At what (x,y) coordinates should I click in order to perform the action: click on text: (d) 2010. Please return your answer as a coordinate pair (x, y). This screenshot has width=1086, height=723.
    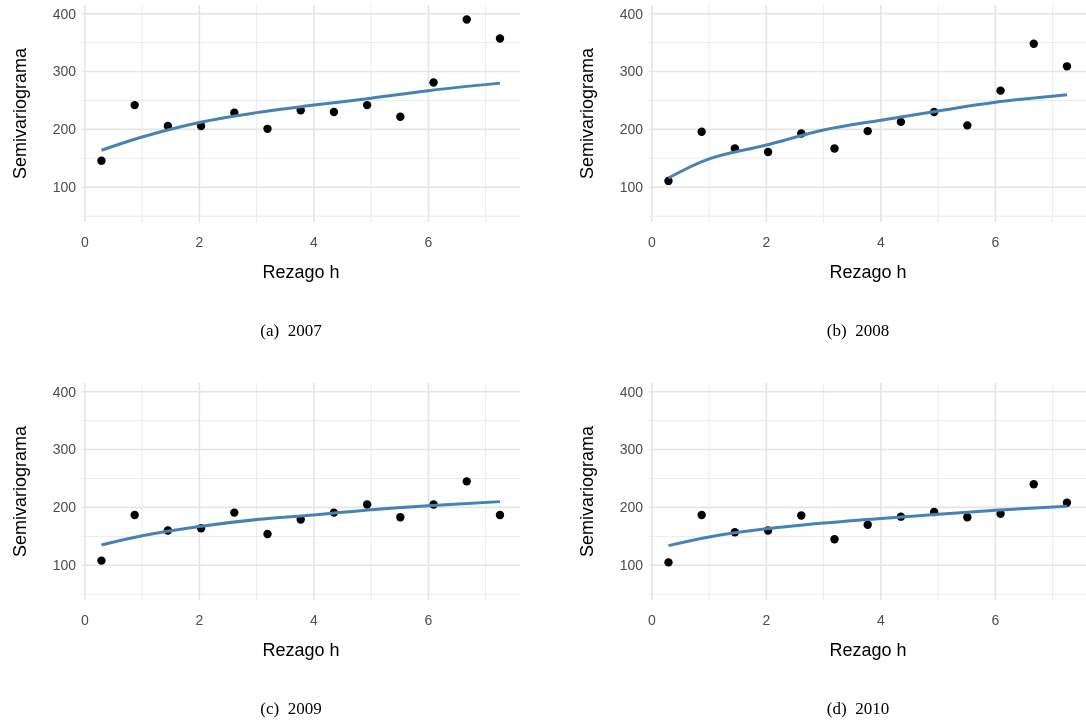
    Looking at the image, I should click on (858, 708).